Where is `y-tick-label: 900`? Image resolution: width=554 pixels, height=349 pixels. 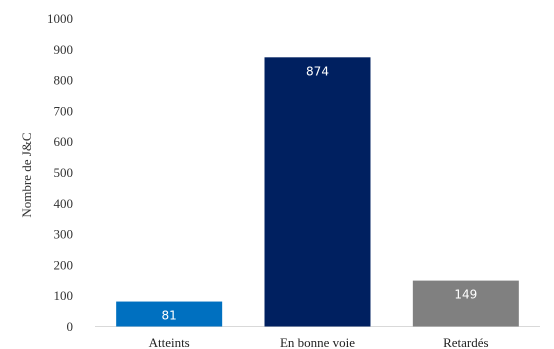 y-tick-label: 900 is located at coordinates (64, 49).